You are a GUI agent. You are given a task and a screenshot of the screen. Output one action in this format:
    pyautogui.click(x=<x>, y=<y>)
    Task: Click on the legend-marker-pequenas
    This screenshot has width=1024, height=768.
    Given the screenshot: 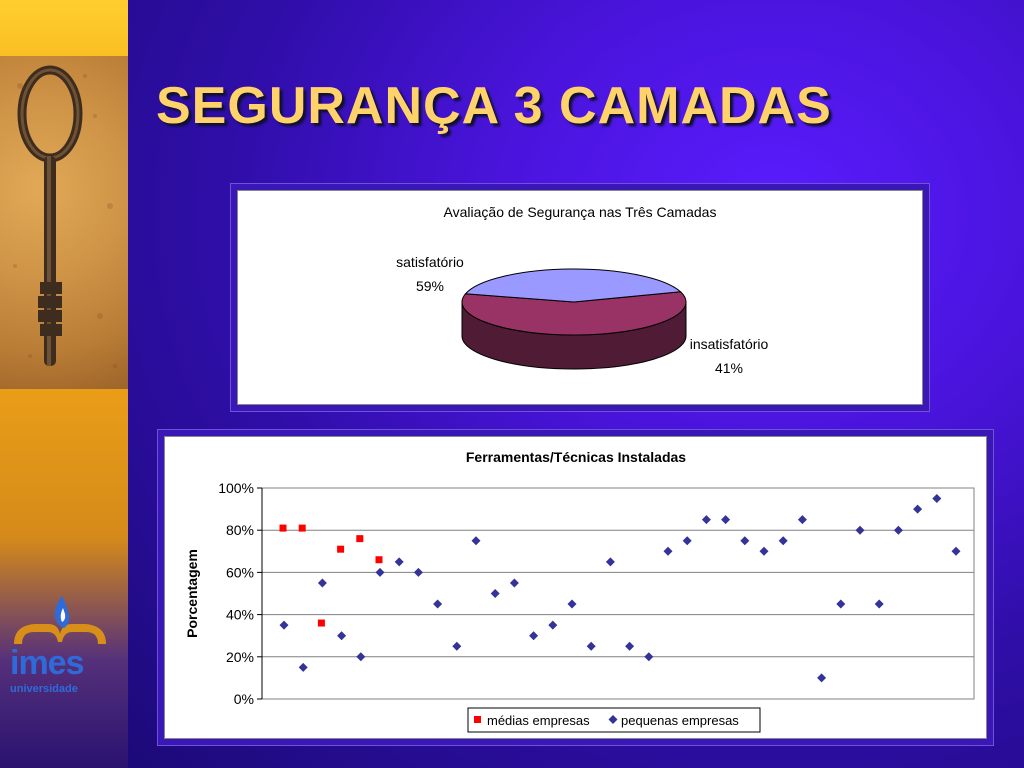 What is the action you would take?
    pyautogui.click(x=613, y=719)
    